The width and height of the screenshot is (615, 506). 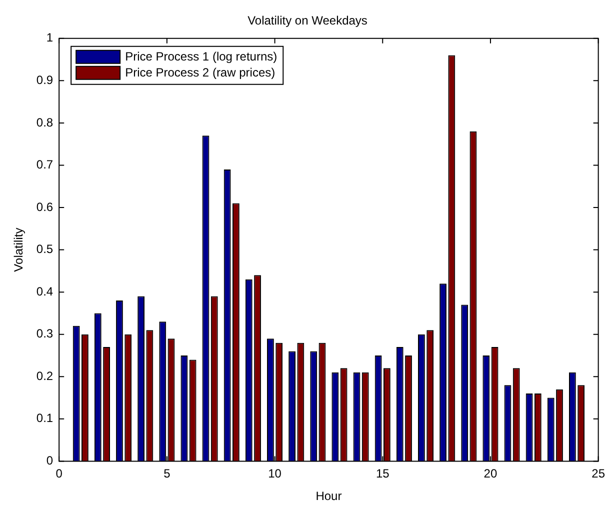 I want to click on y-tick-label: 0.9, so click(x=45, y=79).